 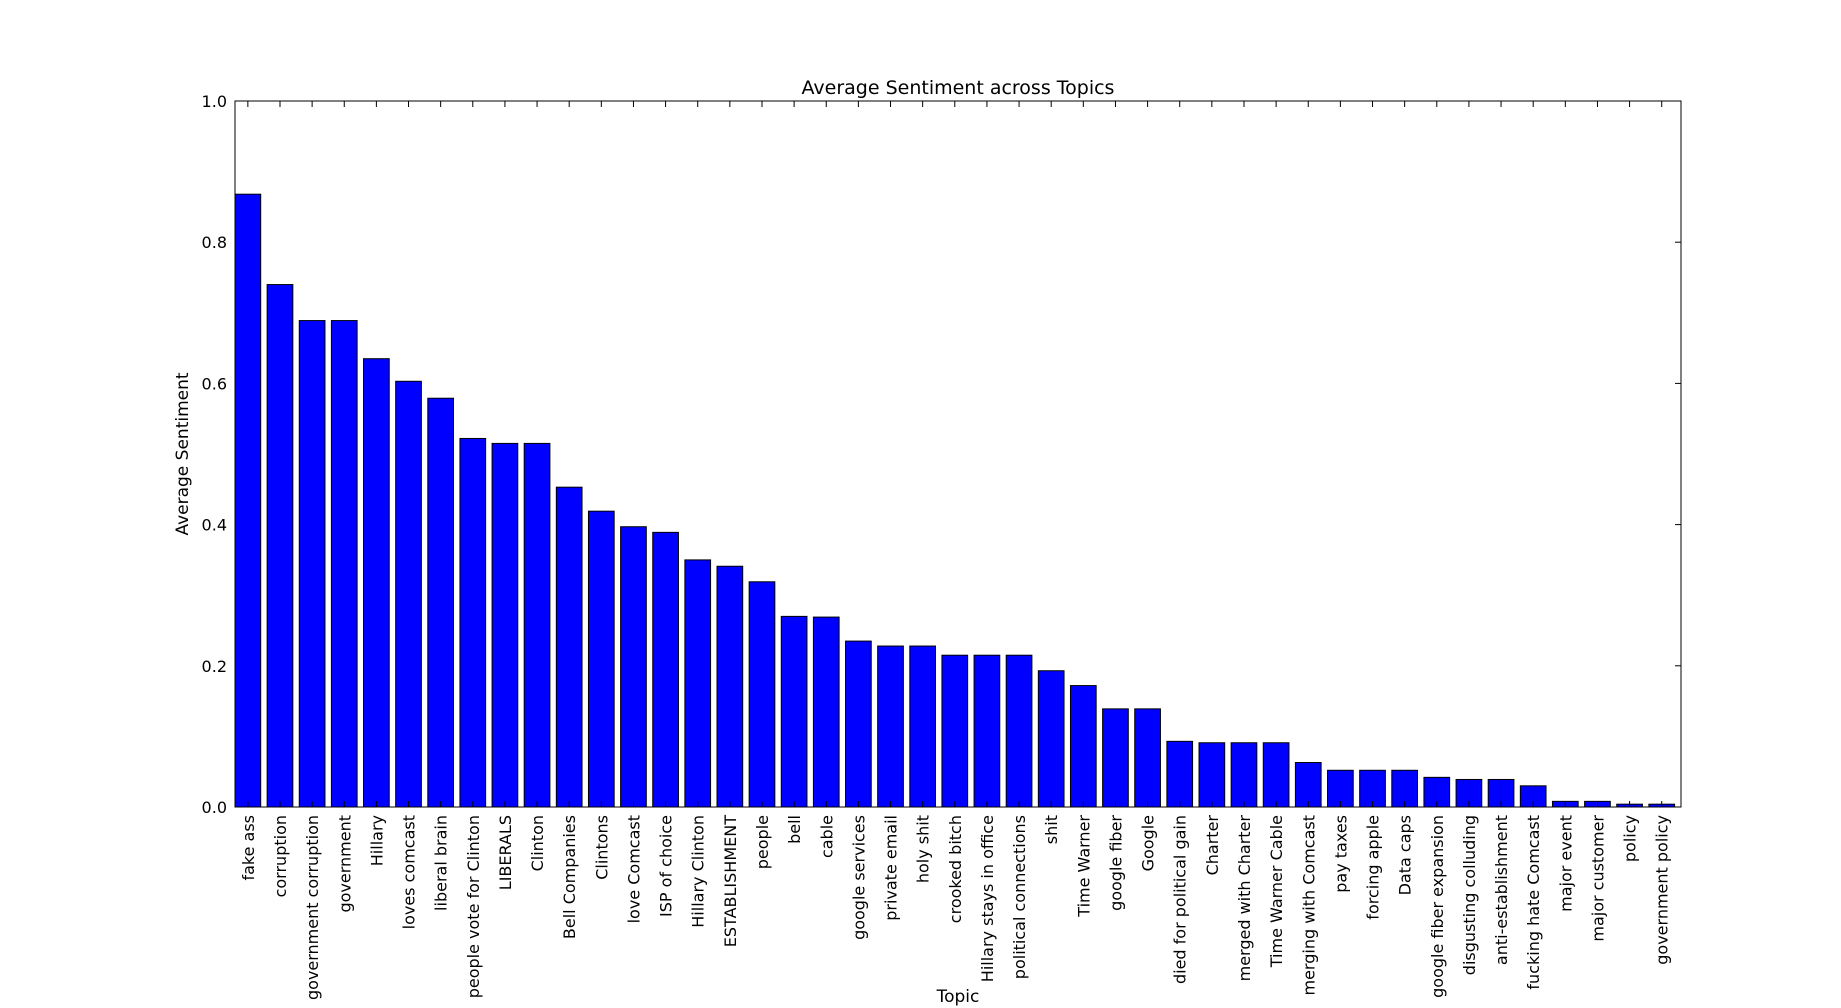 What do you see at coordinates (214, 242) in the screenshot?
I see `y-tick-label: 0.8` at bounding box center [214, 242].